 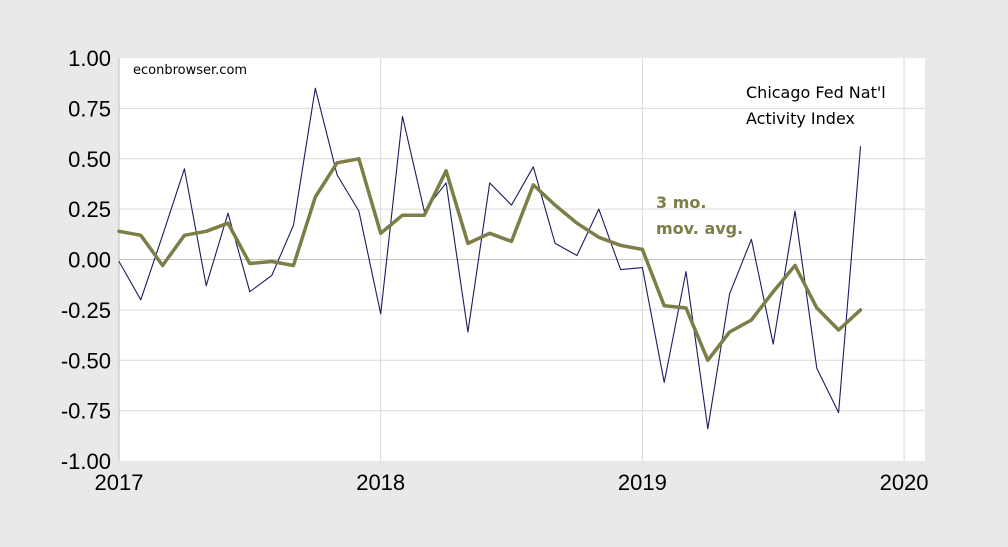 What do you see at coordinates (89, 108) in the screenshot?
I see `y-tick-label: 0.75` at bounding box center [89, 108].